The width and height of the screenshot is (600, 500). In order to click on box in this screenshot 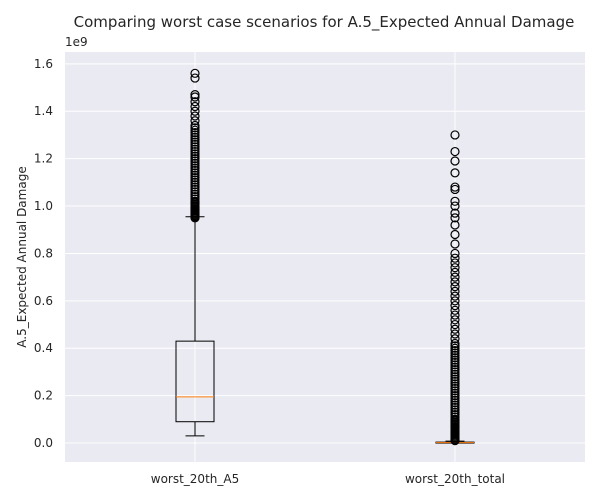, I will do `click(195, 381)`.